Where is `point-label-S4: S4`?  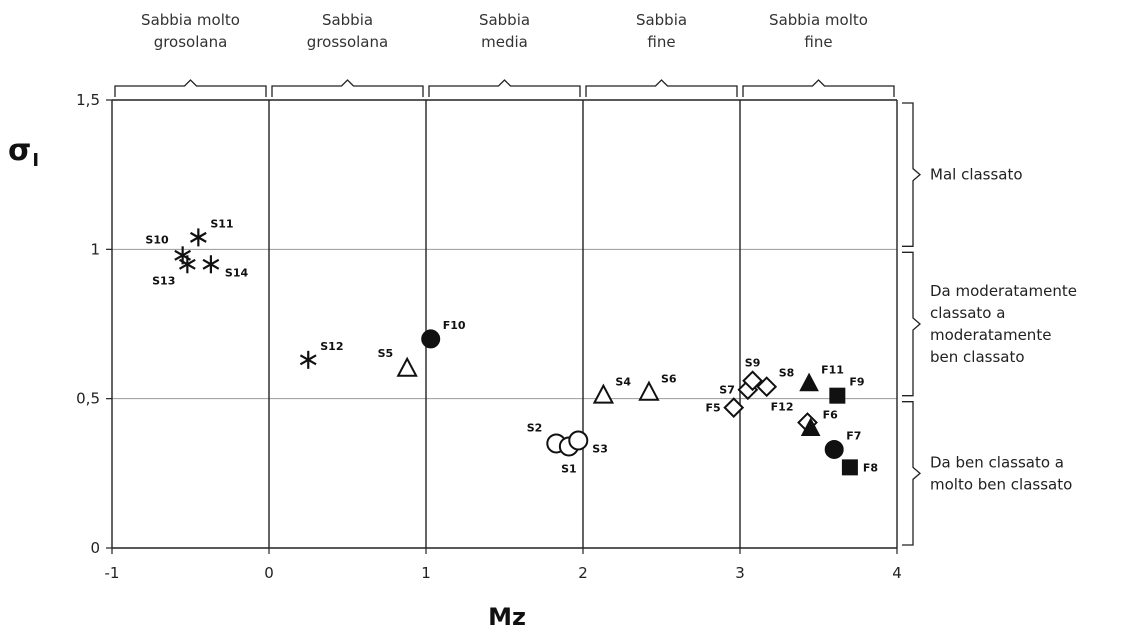
point-label-S4: S4 is located at coordinates (623, 382).